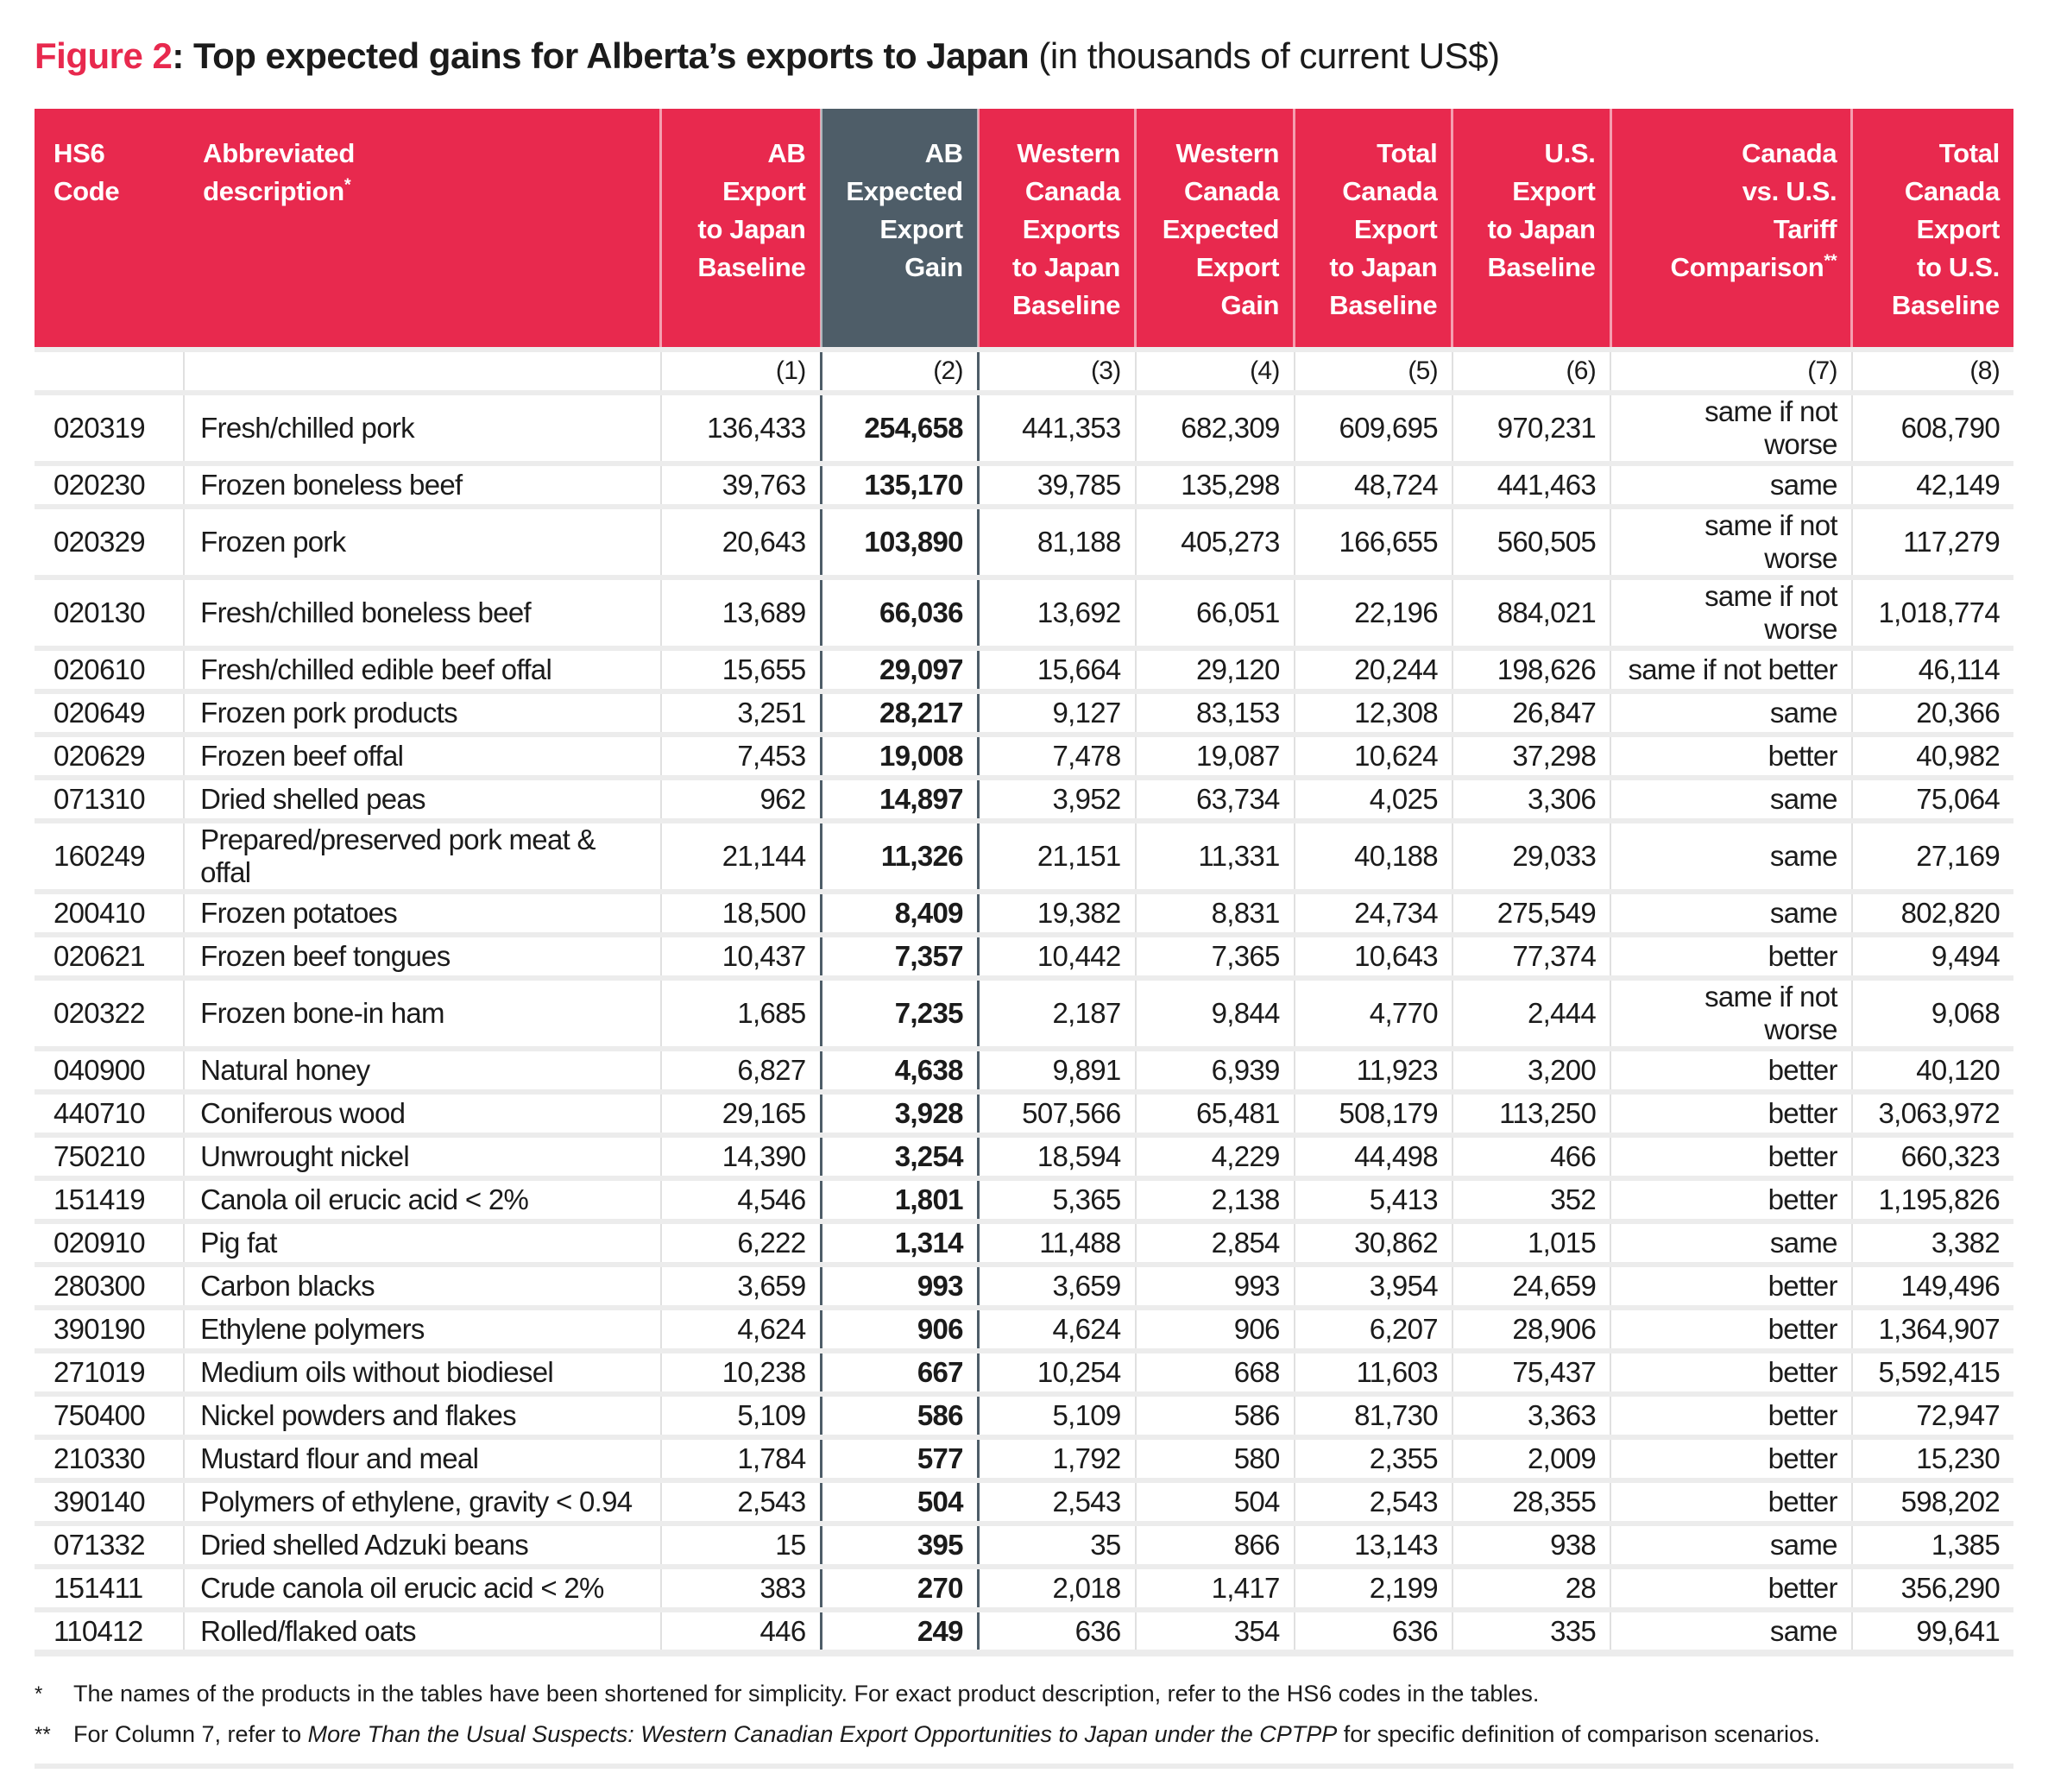 Image resolution: width=2048 pixels, height=1792 pixels. Describe the element at coordinates (1056, 1371) in the screenshot. I see `cell-wc_exports_japan_baseline: 10,254` at that location.